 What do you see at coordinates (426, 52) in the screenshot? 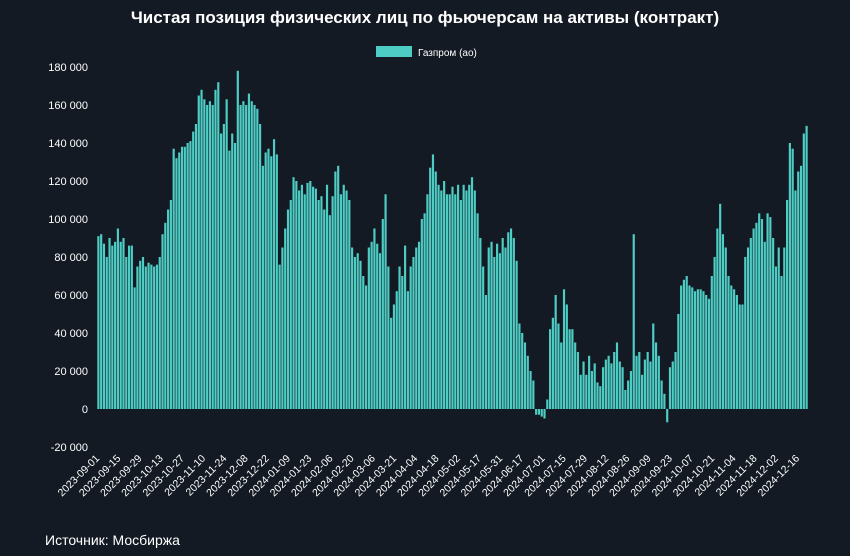
I see `legend: Газпром (ао)` at bounding box center [426, 52].